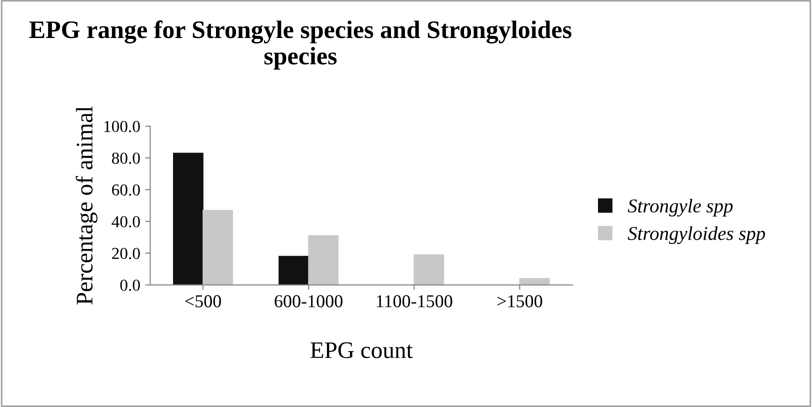 This screenshot has height=407, width=812. I want to click on x-tick-label: >1500, so click(519, 301).